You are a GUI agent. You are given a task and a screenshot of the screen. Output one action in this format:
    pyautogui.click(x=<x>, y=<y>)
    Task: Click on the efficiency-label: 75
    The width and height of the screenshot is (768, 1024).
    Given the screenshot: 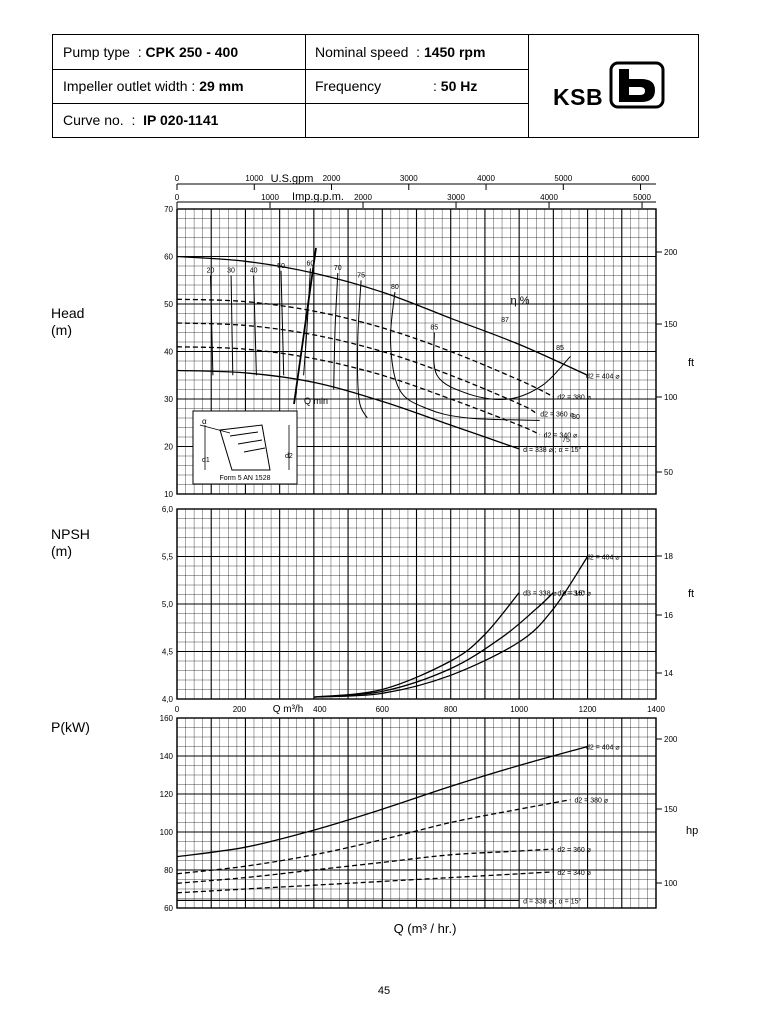 What is the action you would take?
    pyautogui.click(x=361, y=275)
    